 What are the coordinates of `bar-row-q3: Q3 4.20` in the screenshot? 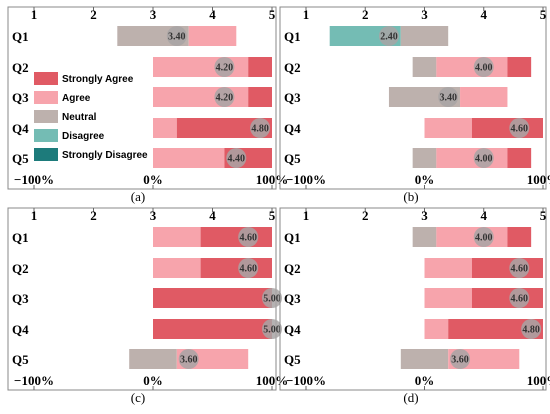 It's located at (142, 97).